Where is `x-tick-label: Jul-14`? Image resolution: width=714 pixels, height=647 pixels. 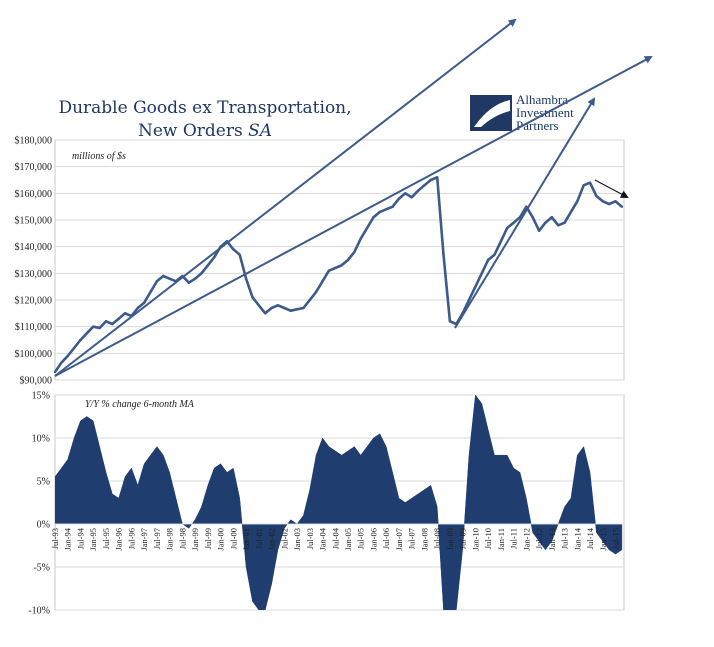
x-tick-label: Jul-14 is located at coordinates (590, 538).